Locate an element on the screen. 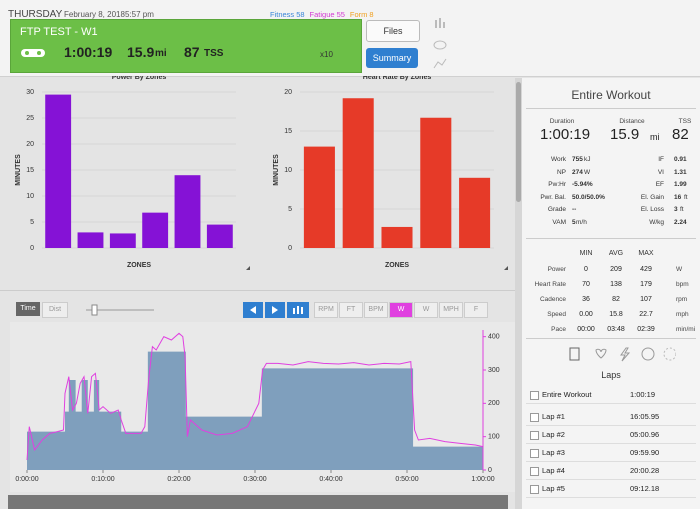 The height and width of the screenshot is (509, 700). stat-label: Work is located at coordinates (558, 159).